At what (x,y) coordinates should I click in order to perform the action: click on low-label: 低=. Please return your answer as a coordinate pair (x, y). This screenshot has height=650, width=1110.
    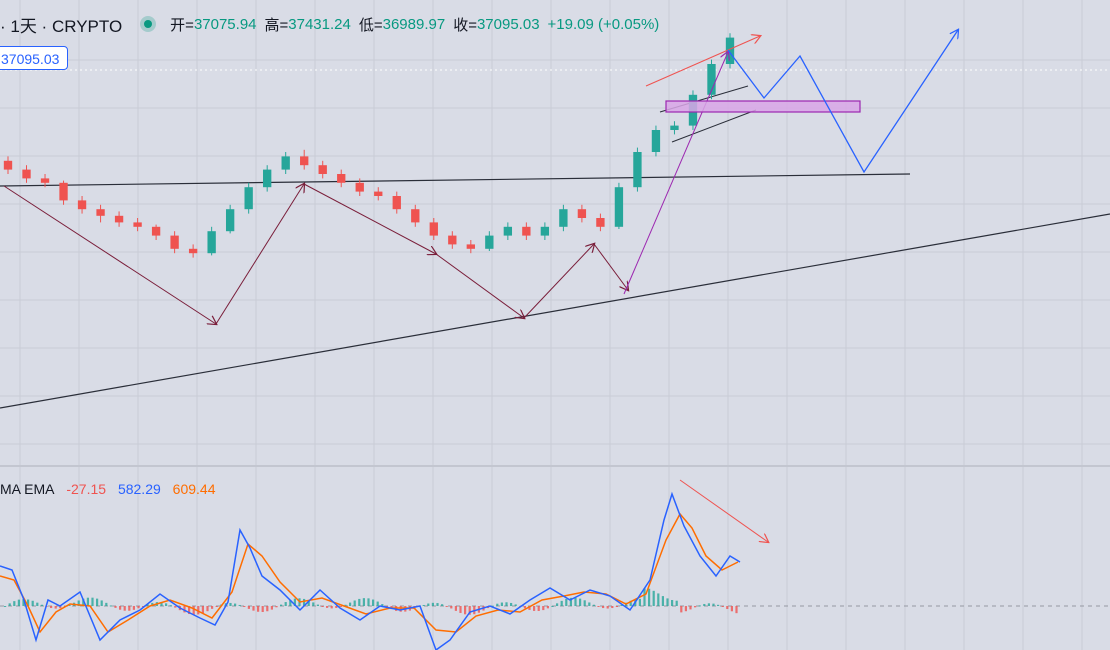
    Looking at the image, I should click on (370, 25).